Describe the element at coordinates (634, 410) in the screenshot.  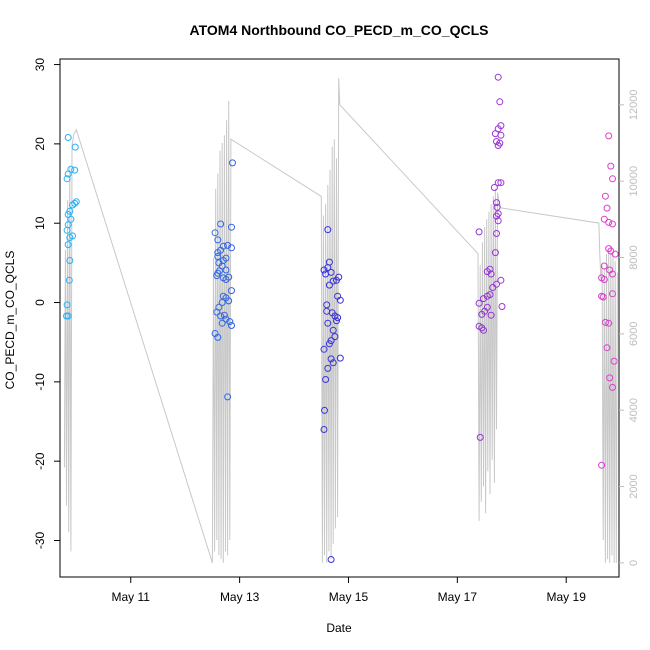
I see `y2-tick-label: 4000` at that location.